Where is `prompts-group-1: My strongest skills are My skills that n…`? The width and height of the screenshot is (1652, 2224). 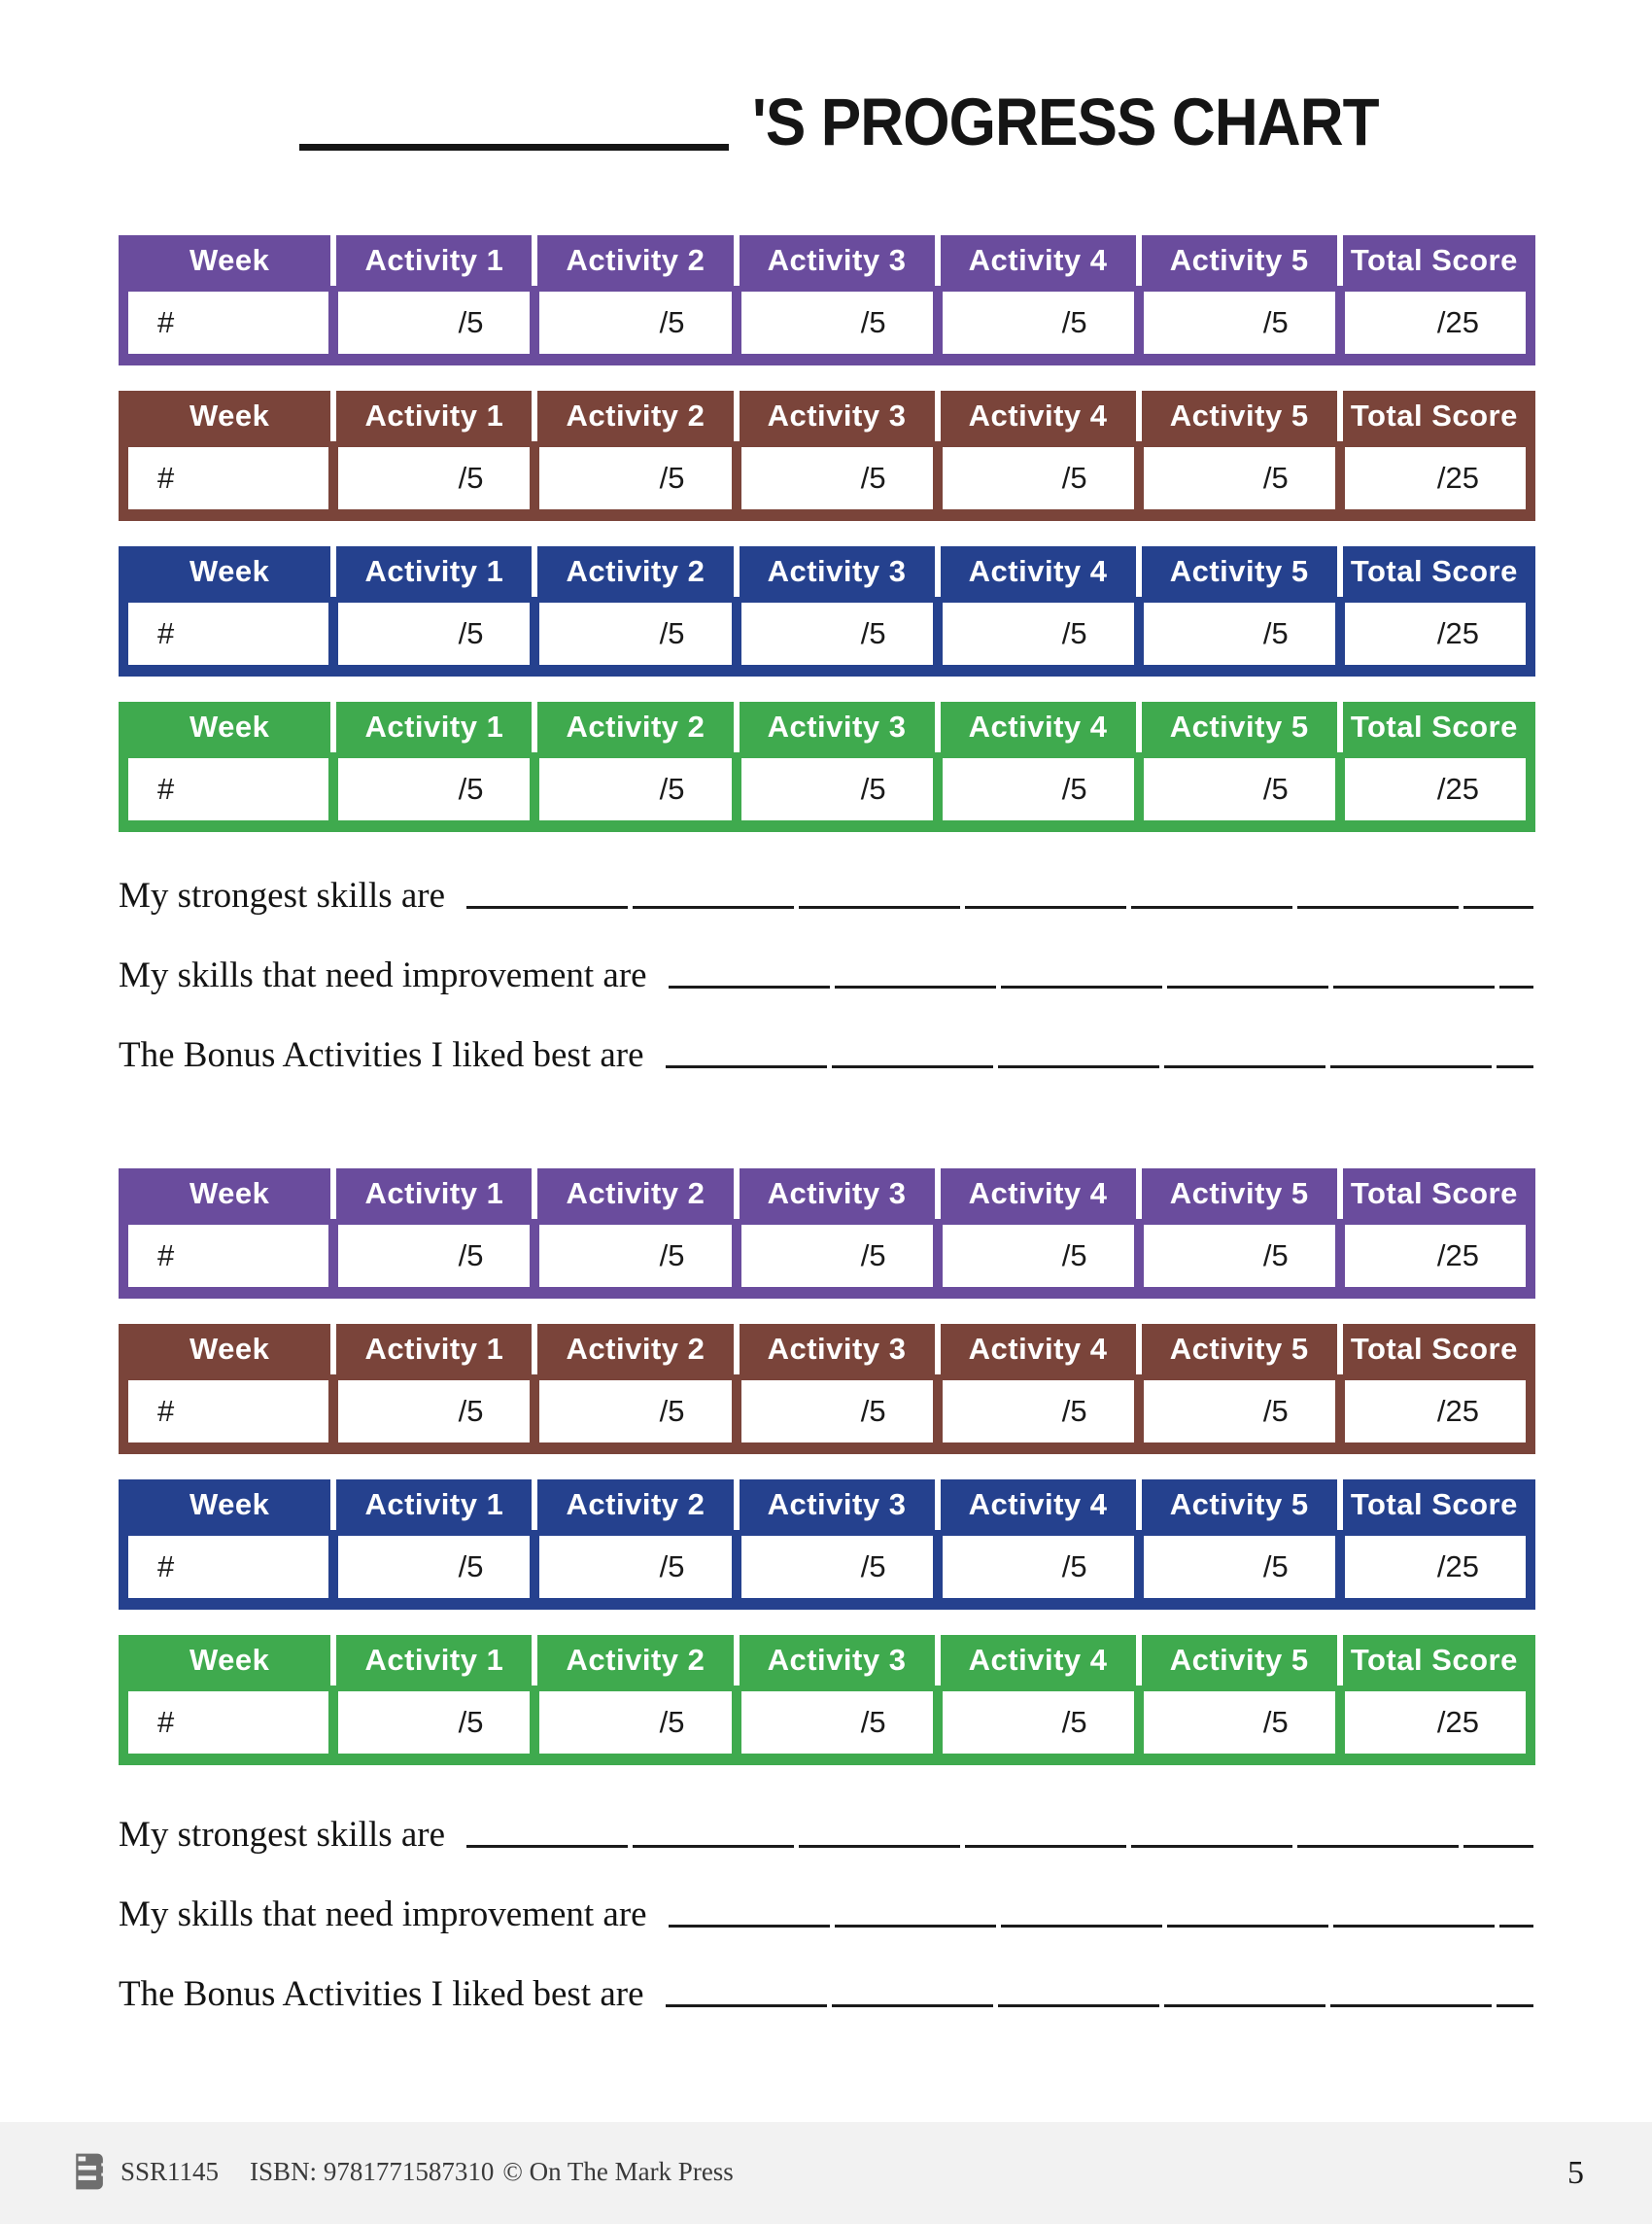 prompts-group-1: My strongest skills are My skills that n… is located at coordinates (827, 974).